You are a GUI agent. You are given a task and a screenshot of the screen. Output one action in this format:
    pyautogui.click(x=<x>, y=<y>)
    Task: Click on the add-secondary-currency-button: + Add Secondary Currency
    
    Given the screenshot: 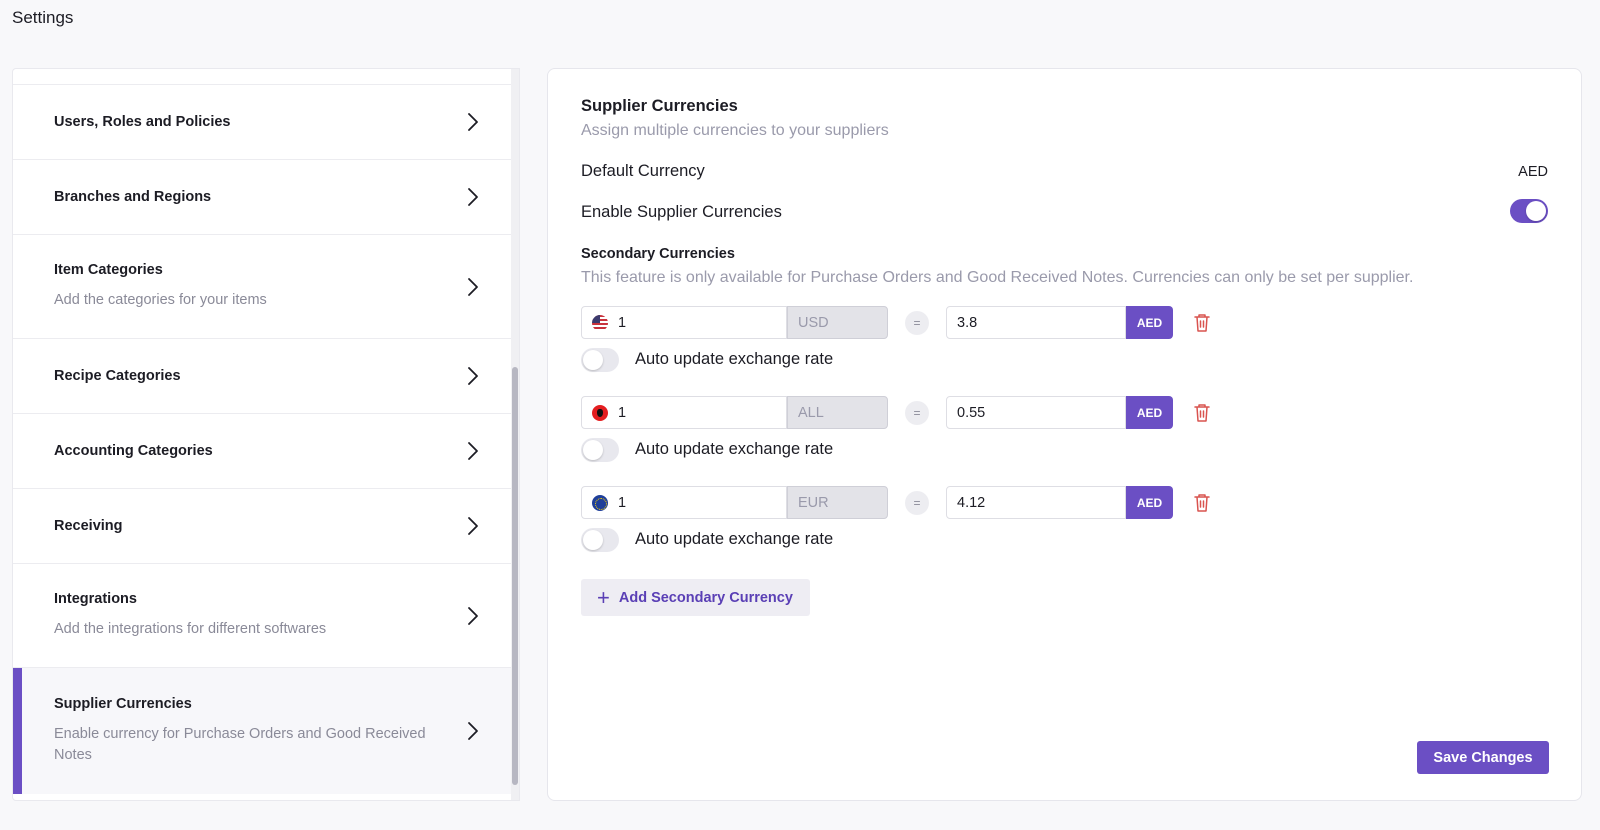 What is the action you would take?
    pyautogui.click(x=695, y=597)
    